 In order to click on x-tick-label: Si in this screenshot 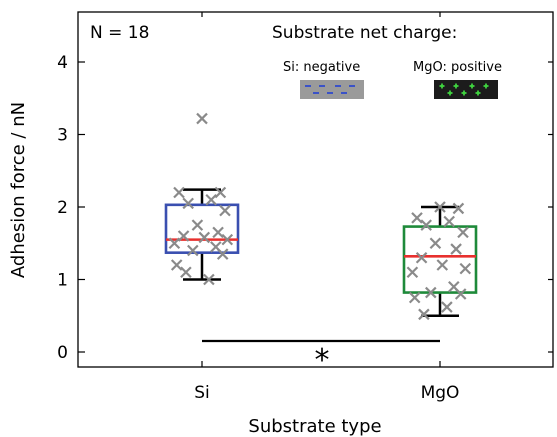, I will do `click(202, 393)`.